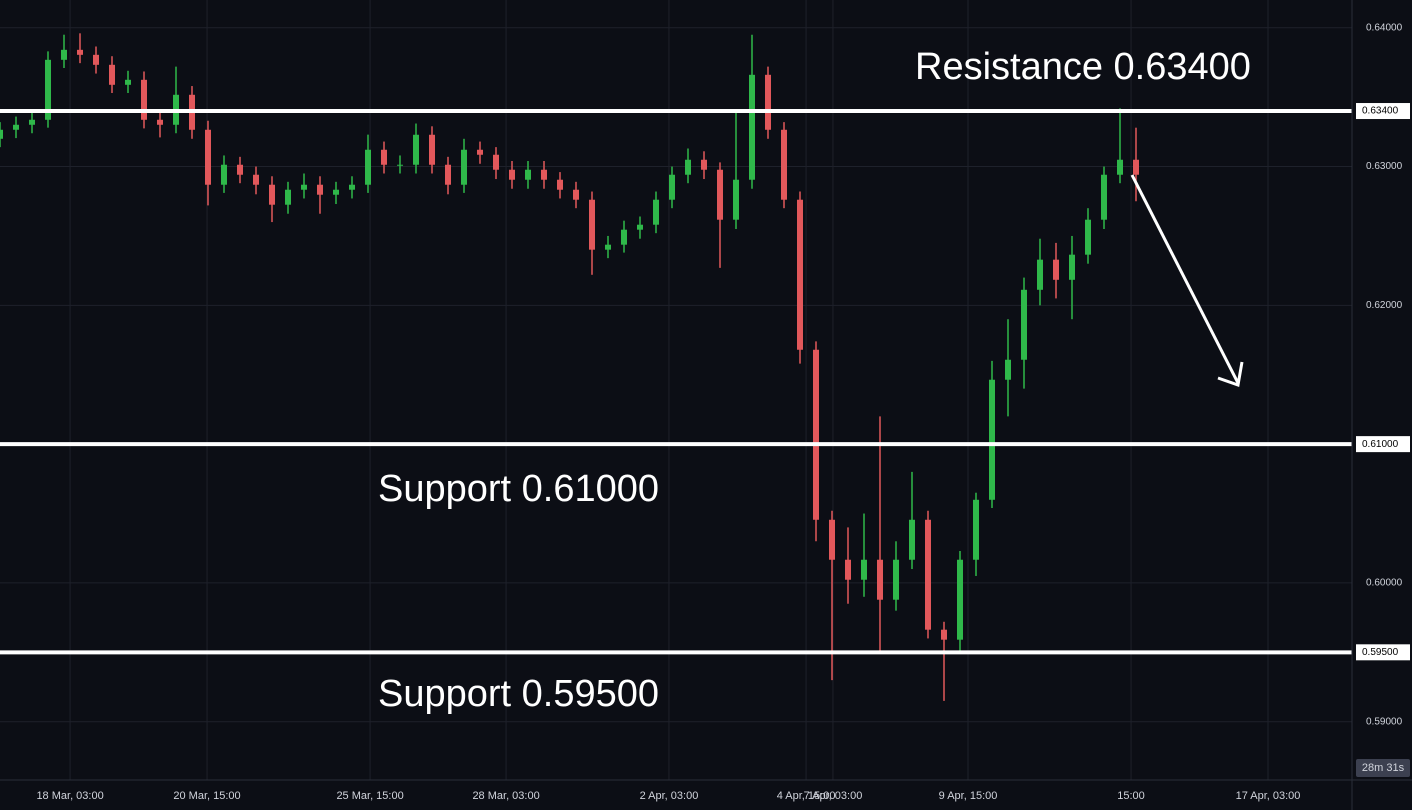 The image size is (1412, 810). Describe the element at coordinates (1384, 166) in the screenshot. I see `y-tick-label: 0.63000` at that location.